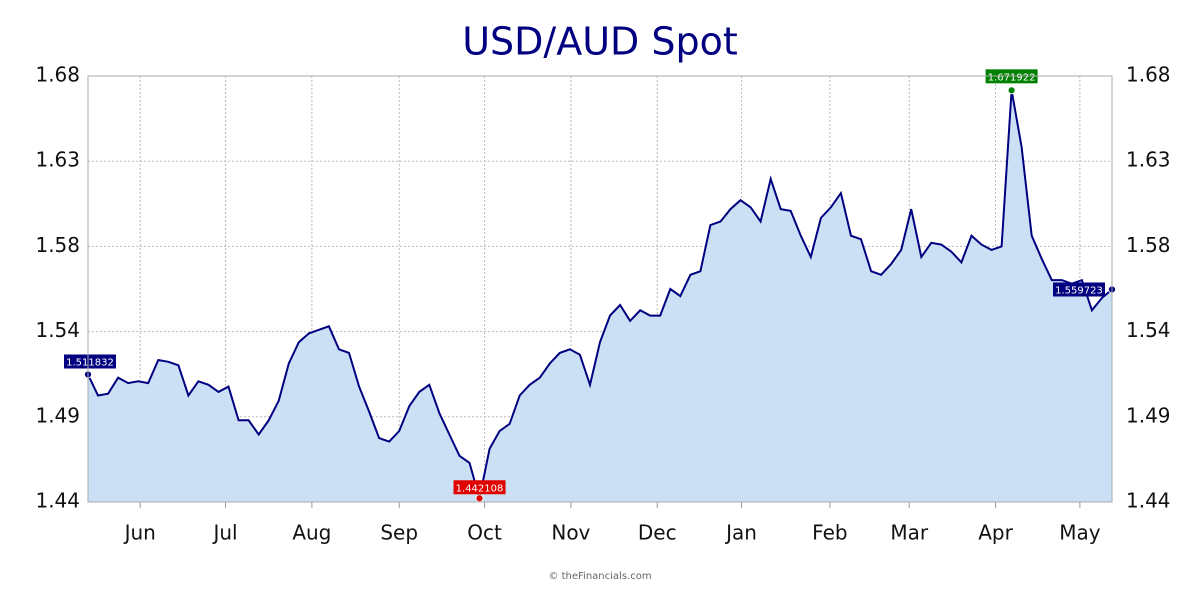 Image resolution: width=1200 pixels, height=600 pixels. What do you see at coordinates (1148, 160) in the screenshot?
I see `y-tick-label-right: 1.63` at bounding box center [1148, 160].